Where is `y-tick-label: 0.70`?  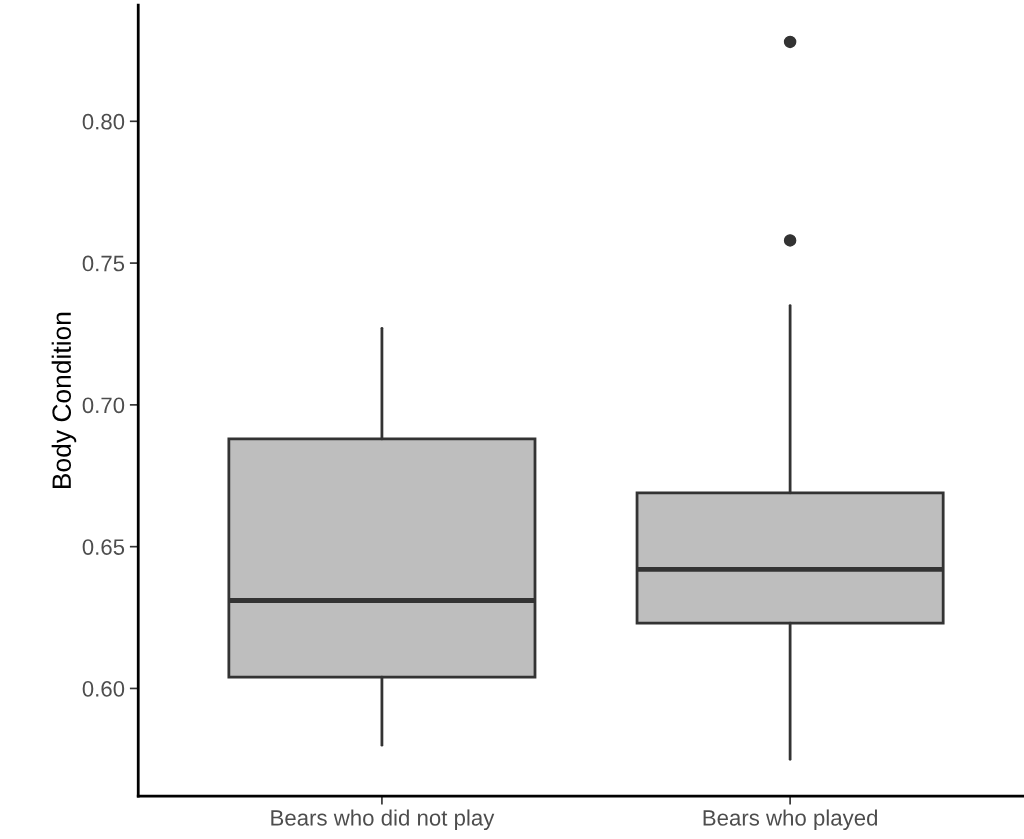 y-tick-label: 0.70 is located at coordinates (103, 405).